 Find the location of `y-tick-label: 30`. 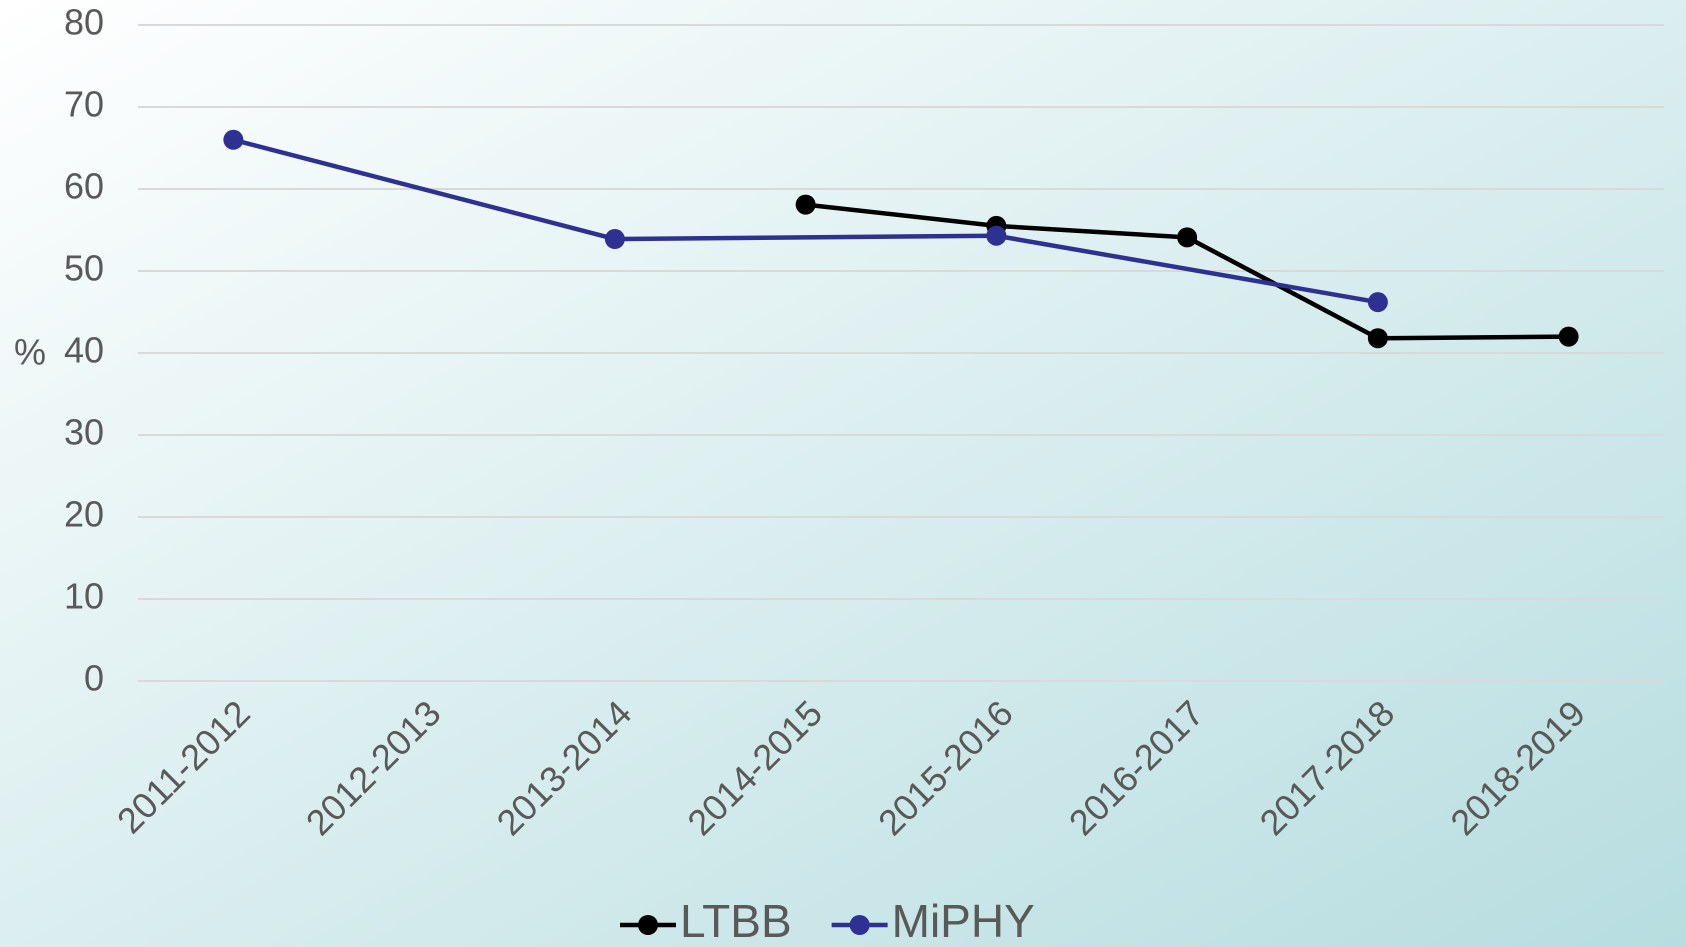

y-tick-label: 30 is located at coordinates (84, 432).